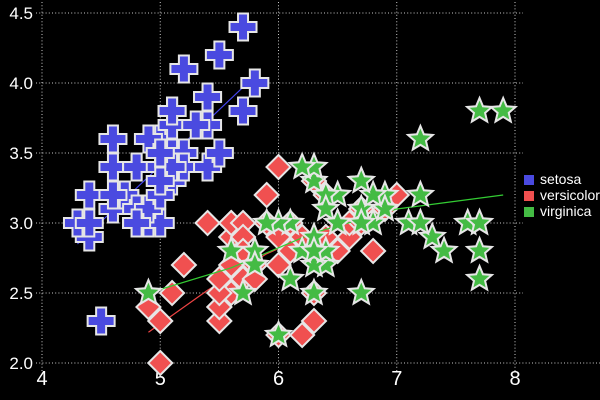 This screenshot has width=600, height=400. I want to click on x-tick-label: 4, so click(41, 379).